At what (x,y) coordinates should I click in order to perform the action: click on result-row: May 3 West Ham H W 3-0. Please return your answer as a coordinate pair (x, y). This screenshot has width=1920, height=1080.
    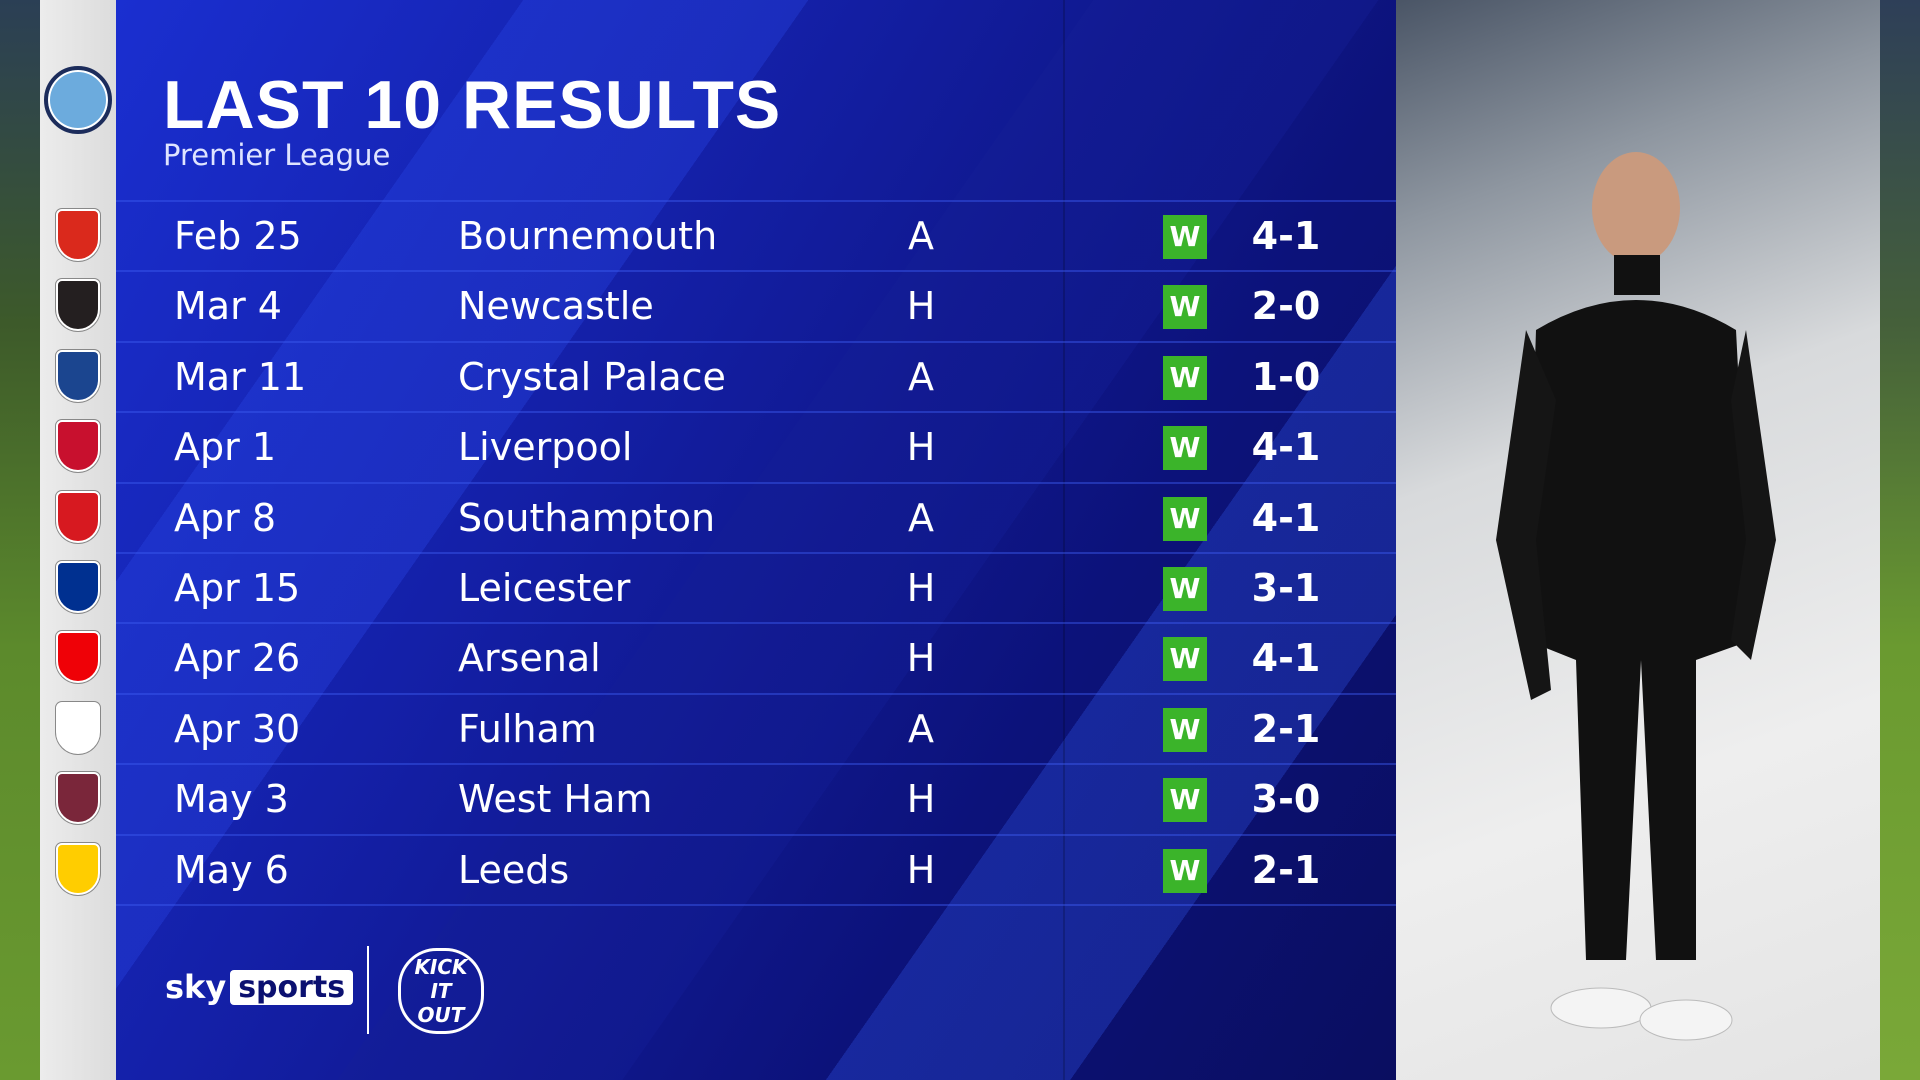
    Looking at the image, I should click on (756, 798).